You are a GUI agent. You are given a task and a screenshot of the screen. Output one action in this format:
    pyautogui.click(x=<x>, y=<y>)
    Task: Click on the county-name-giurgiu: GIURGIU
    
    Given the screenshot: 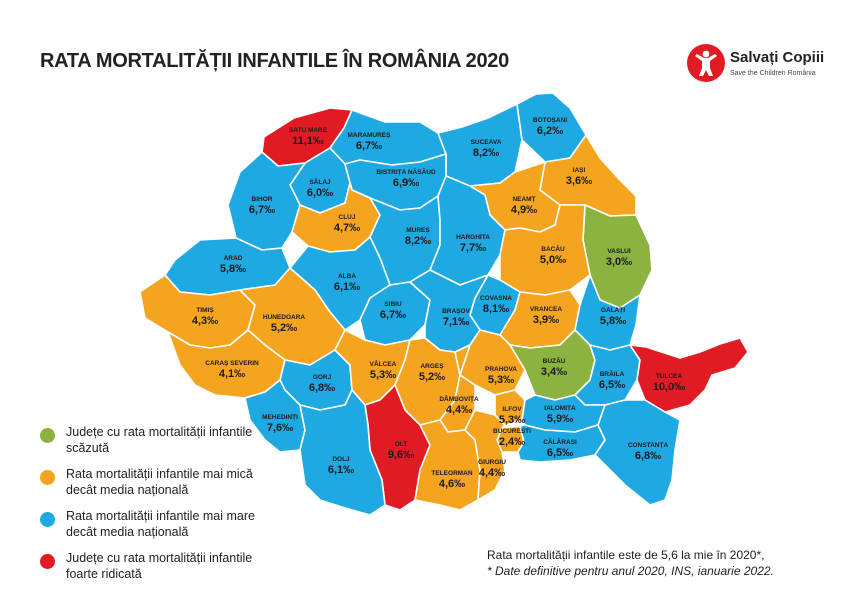 What is the action you would take?
    pyautogui.click(x=492, y=462)
    